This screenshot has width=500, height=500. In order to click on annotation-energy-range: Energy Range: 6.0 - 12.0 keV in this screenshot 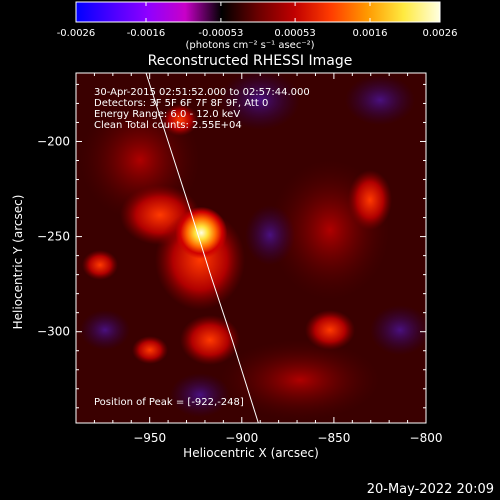, I will do `click(167, 114)`.